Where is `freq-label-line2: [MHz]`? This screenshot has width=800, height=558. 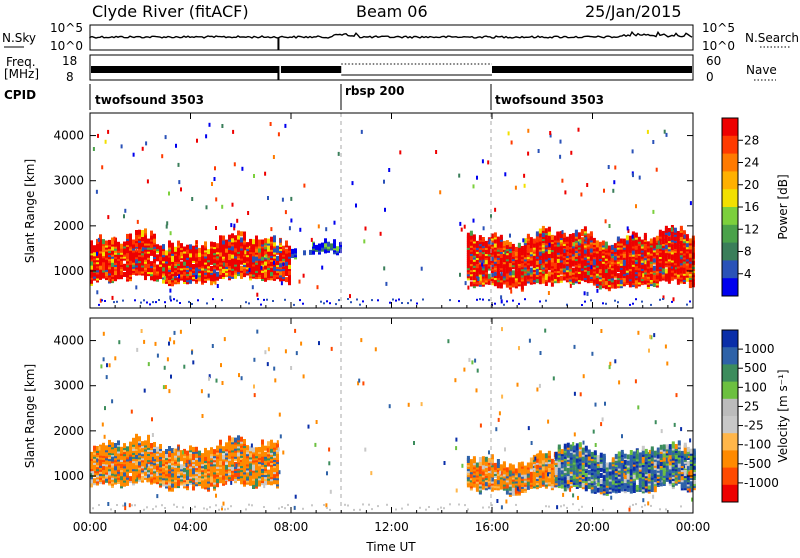 freq-label-line2: [MHz] is located at coordinates (21, 74).